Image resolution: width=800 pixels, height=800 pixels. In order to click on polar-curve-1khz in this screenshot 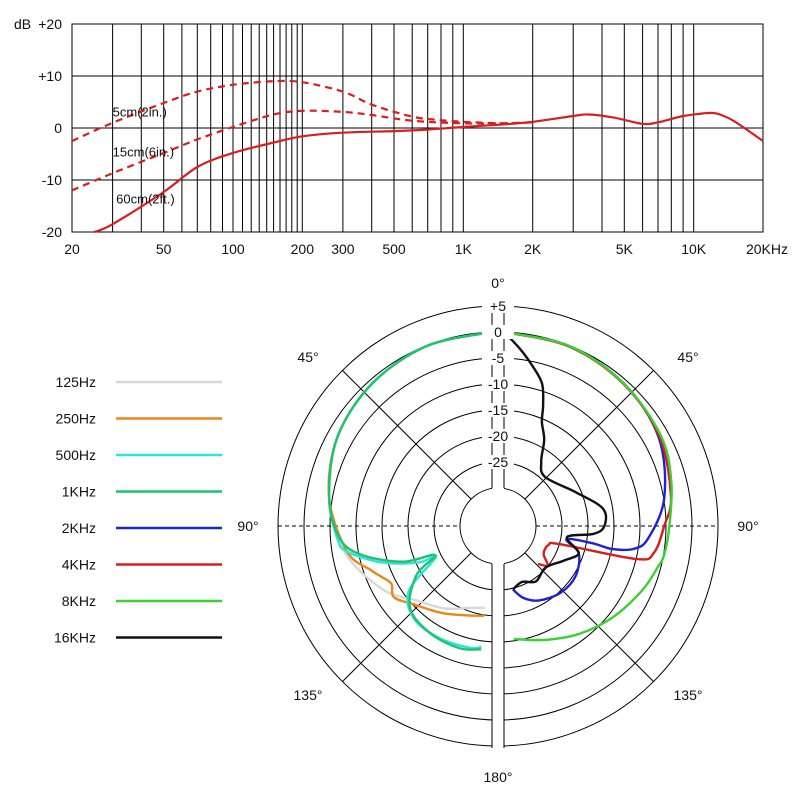, I will do `click(410, 490)`.